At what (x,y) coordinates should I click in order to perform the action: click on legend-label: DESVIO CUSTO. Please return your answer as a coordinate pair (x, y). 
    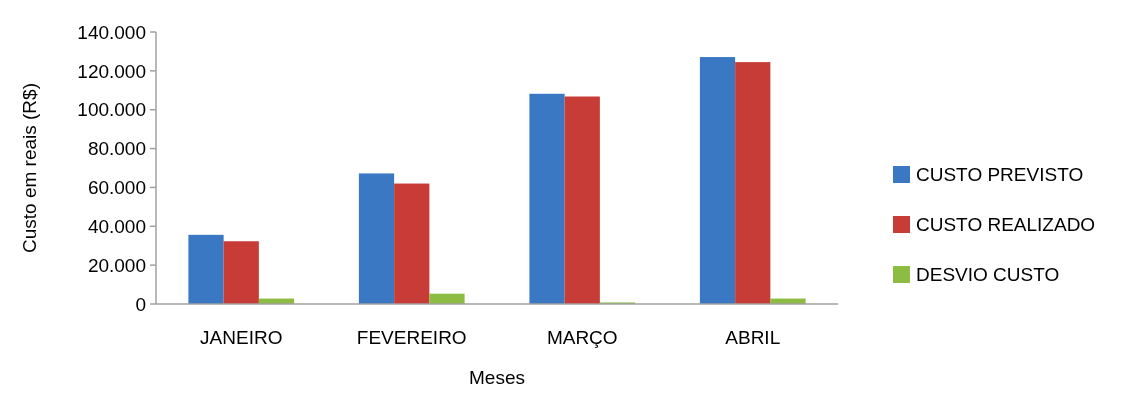
    Looking at the image, I should click on (988, 274).